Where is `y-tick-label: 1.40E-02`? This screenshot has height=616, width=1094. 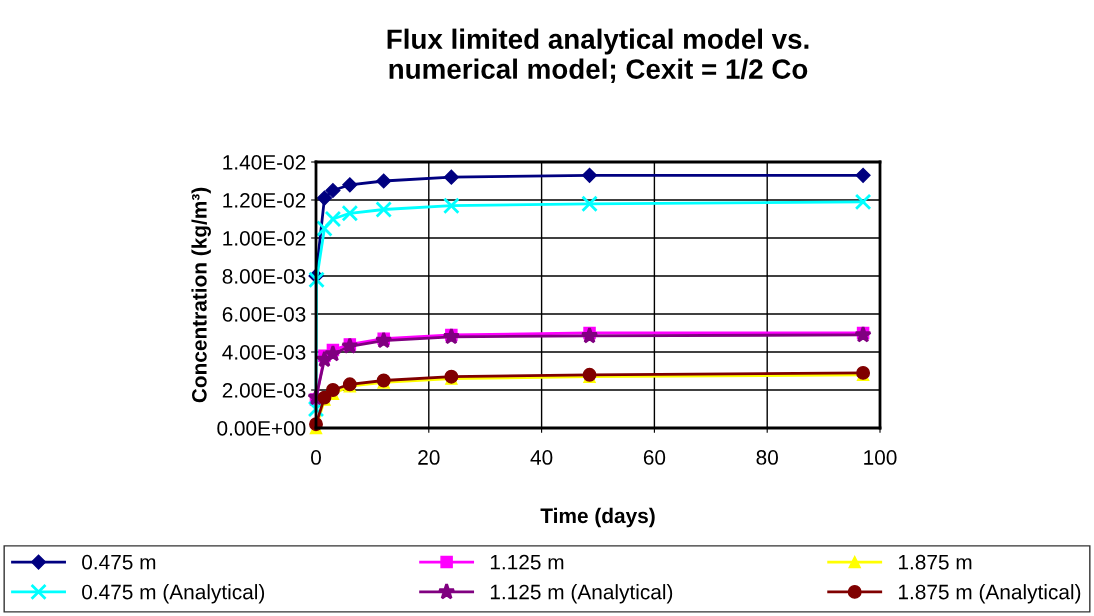 y-tick-label: 1.40E-02 is located at coordinates (264, 162).